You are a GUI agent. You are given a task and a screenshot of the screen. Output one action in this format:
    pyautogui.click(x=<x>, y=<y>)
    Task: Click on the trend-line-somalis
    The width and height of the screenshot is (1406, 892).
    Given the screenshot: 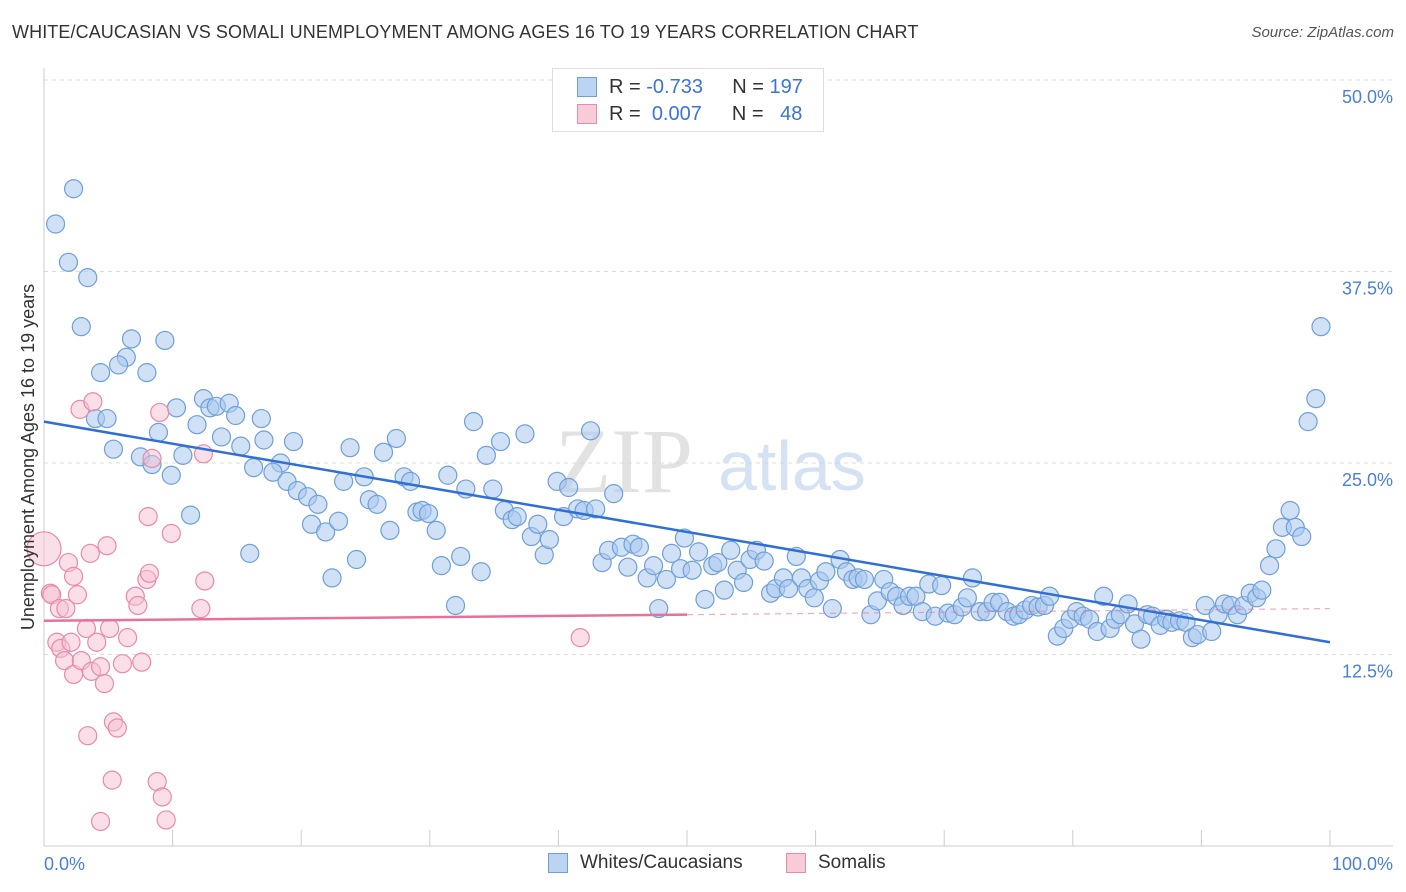 What is the action you would take?
    pyautogui.click(x=365, y=618)
    